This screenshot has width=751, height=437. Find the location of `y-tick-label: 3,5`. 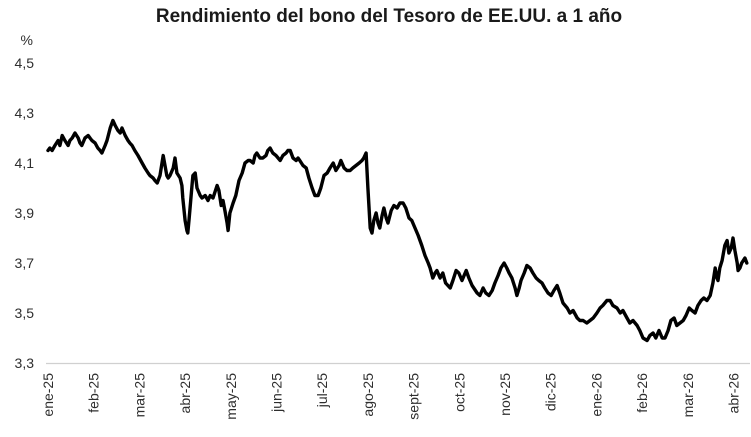

y-tick-label: 3,5 is located at coordinates (25, 313).